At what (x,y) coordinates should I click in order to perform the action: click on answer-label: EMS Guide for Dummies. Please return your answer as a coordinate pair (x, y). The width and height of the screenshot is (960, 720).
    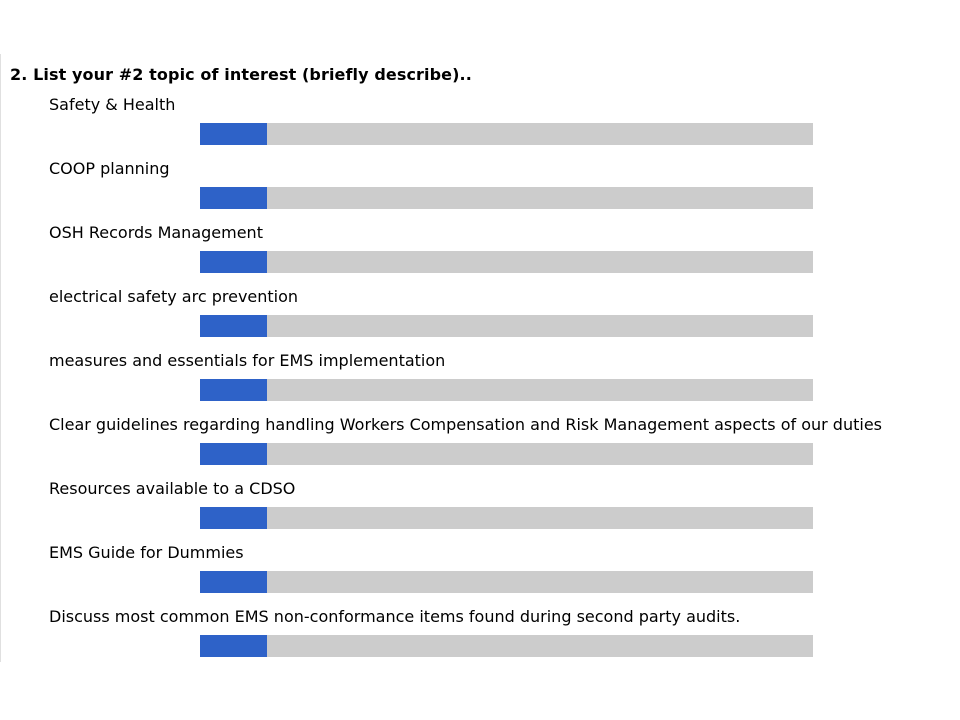
    Looking at the image, I should click on (146, 552).